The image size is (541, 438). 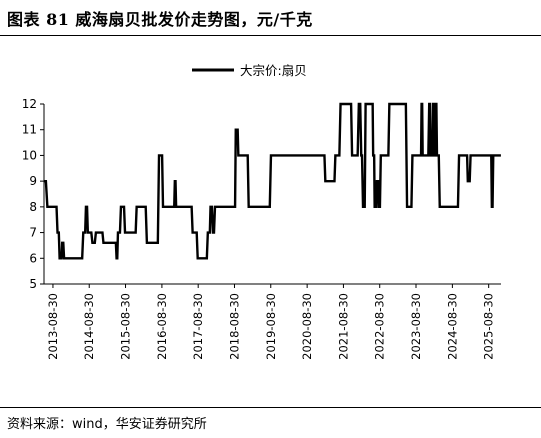 What do you see at coordinates (33, 194) in the screenshot?
I see `y-axis-ticks: 5 6 7 8 9 10 11 12` at bounding box center [33, 194].